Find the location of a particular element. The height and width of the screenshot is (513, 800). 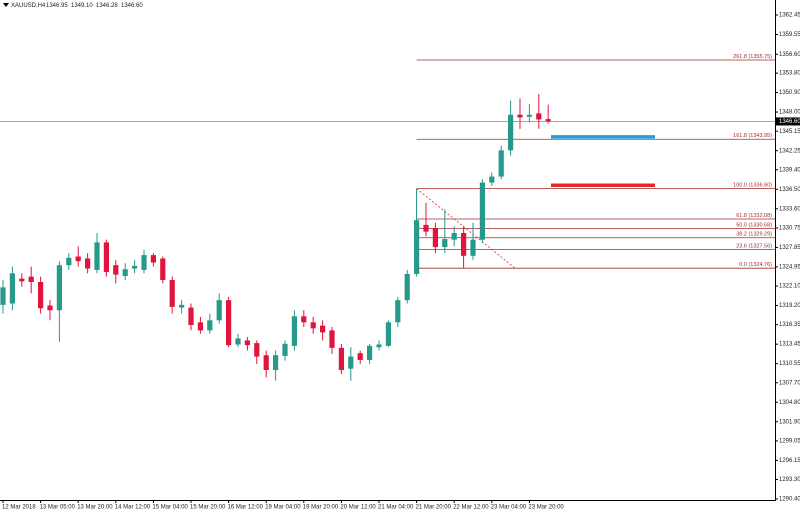

x-tick-label: 21 Mar 04:00 is located at coordinates (396, 508).